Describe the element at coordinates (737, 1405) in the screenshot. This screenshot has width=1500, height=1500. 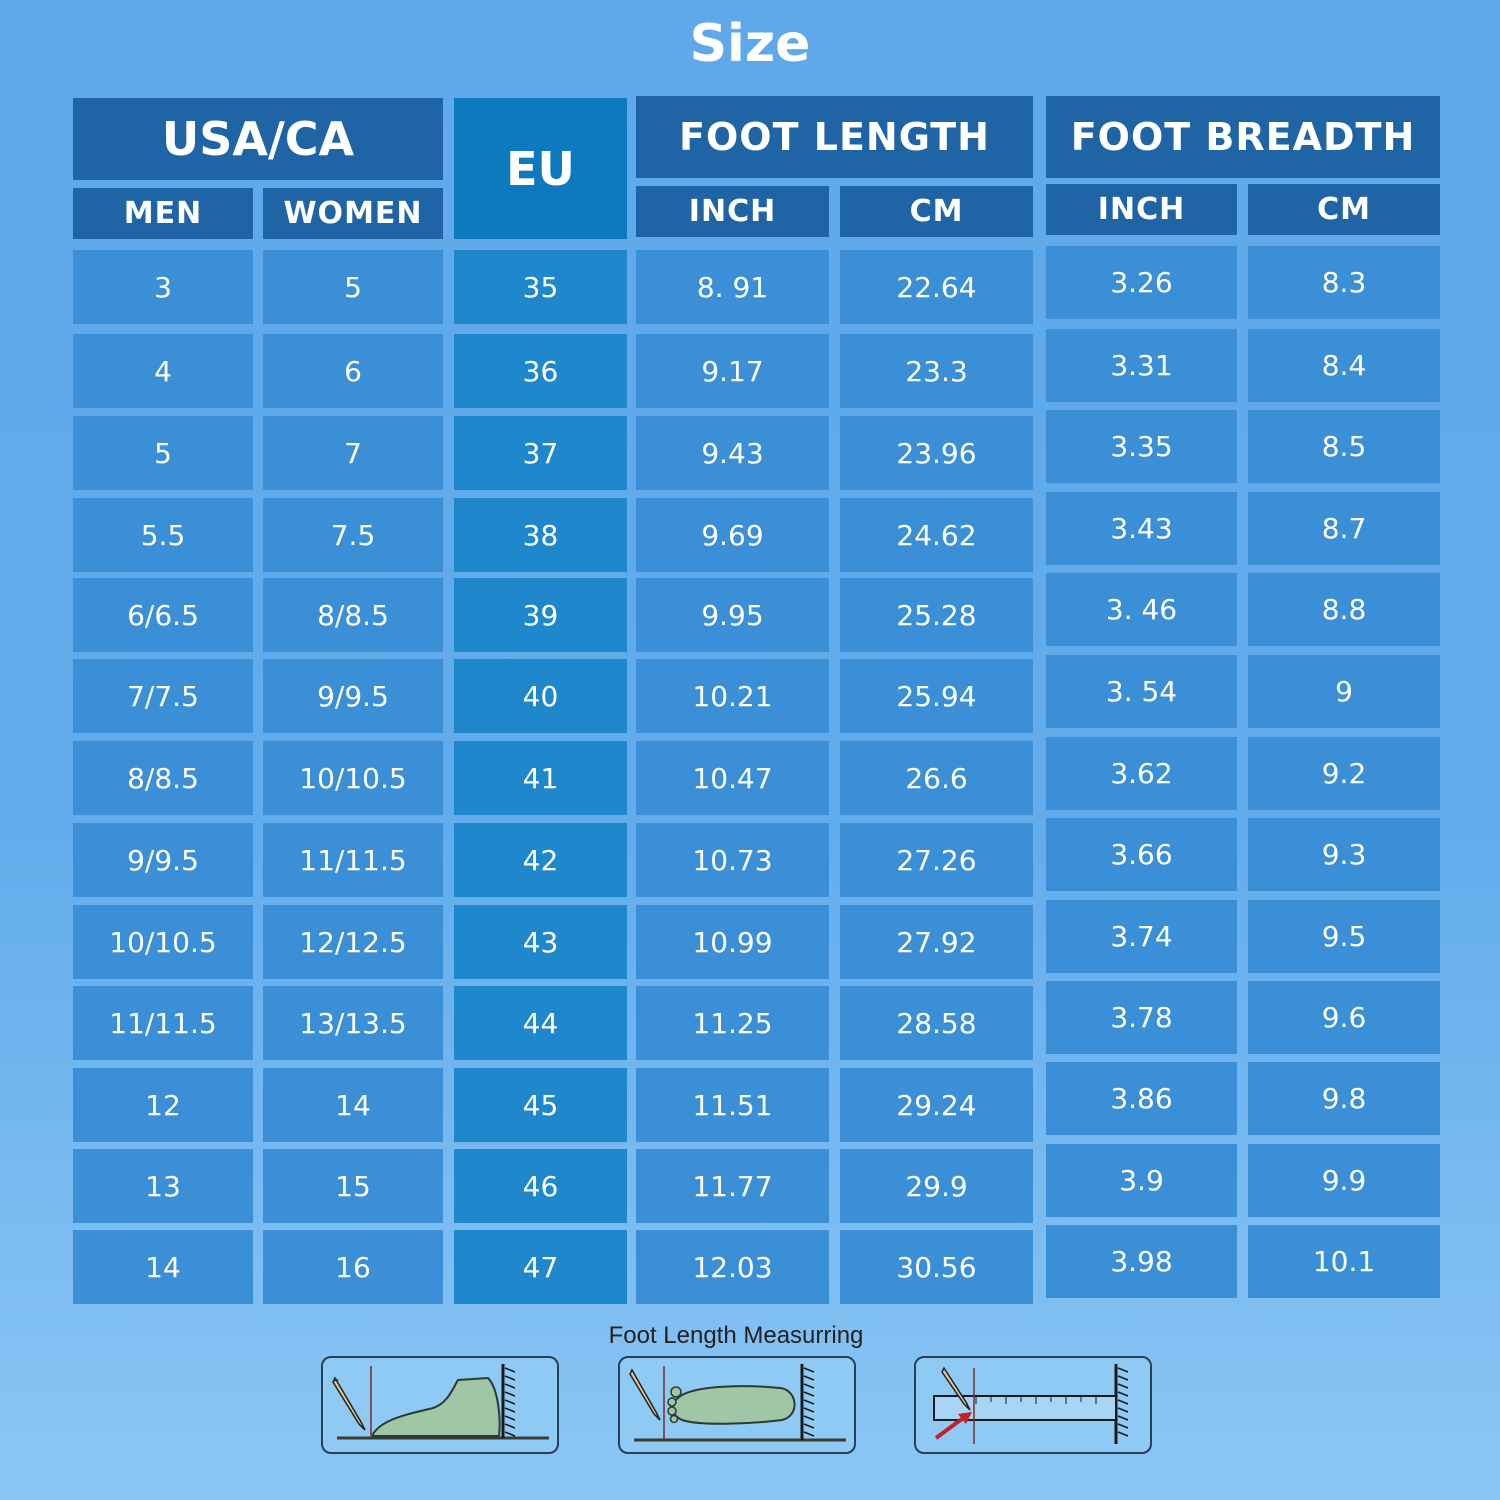
I see `foot-top-measure-icon` at that location.